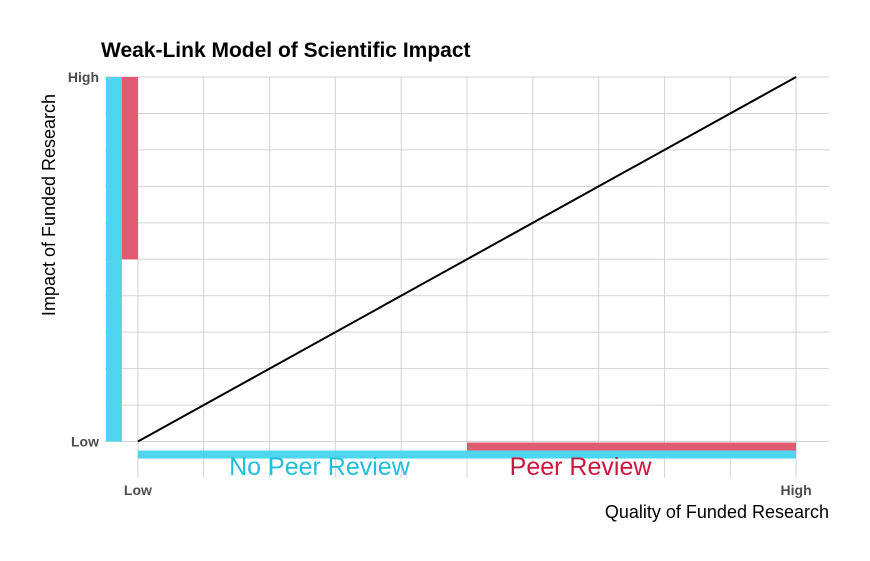 This screenshot has width=870, height=561. What do you see at coordinates (632, 446) in the screenshot?
I see `peer-review-quality-bar` at bounding box center [632, 446].